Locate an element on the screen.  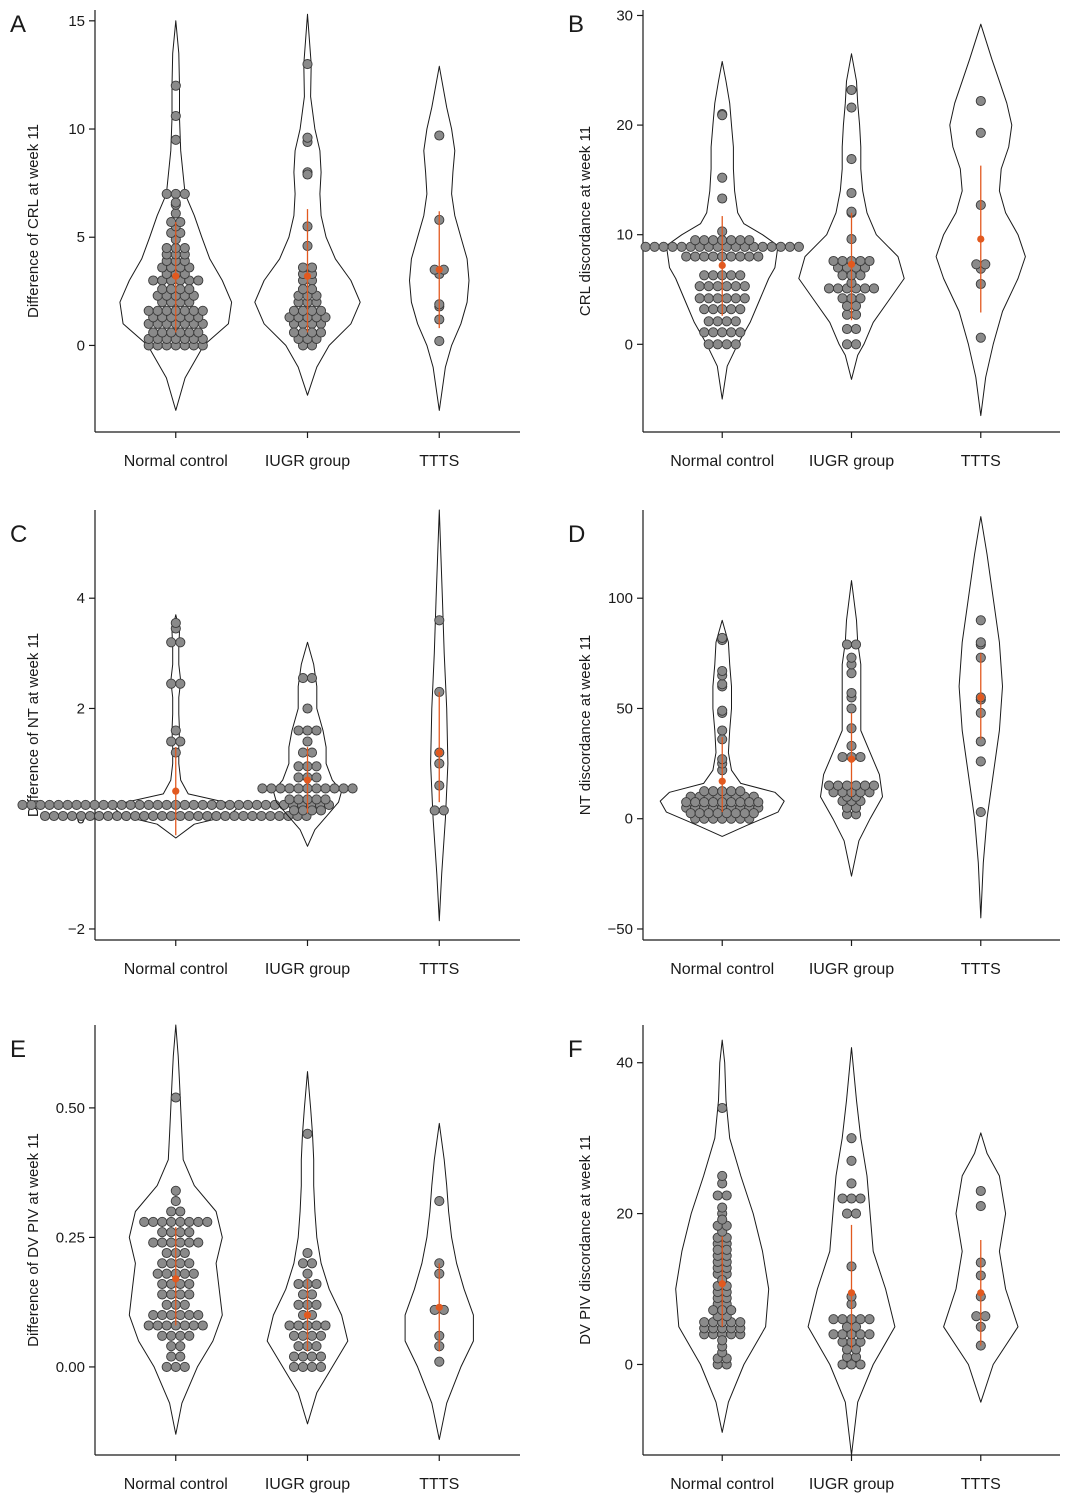
panel-letter: B is located at coordinates (576, 24).